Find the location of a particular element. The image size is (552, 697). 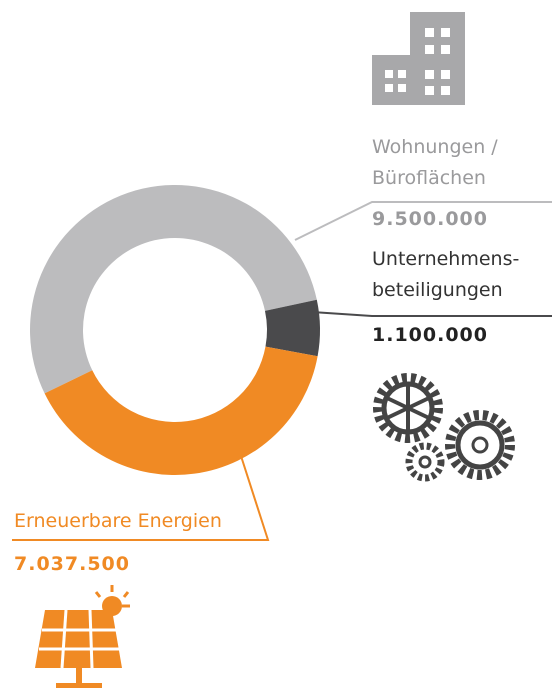

value-label: 7.037.500 is located at coordinates (72, 564).